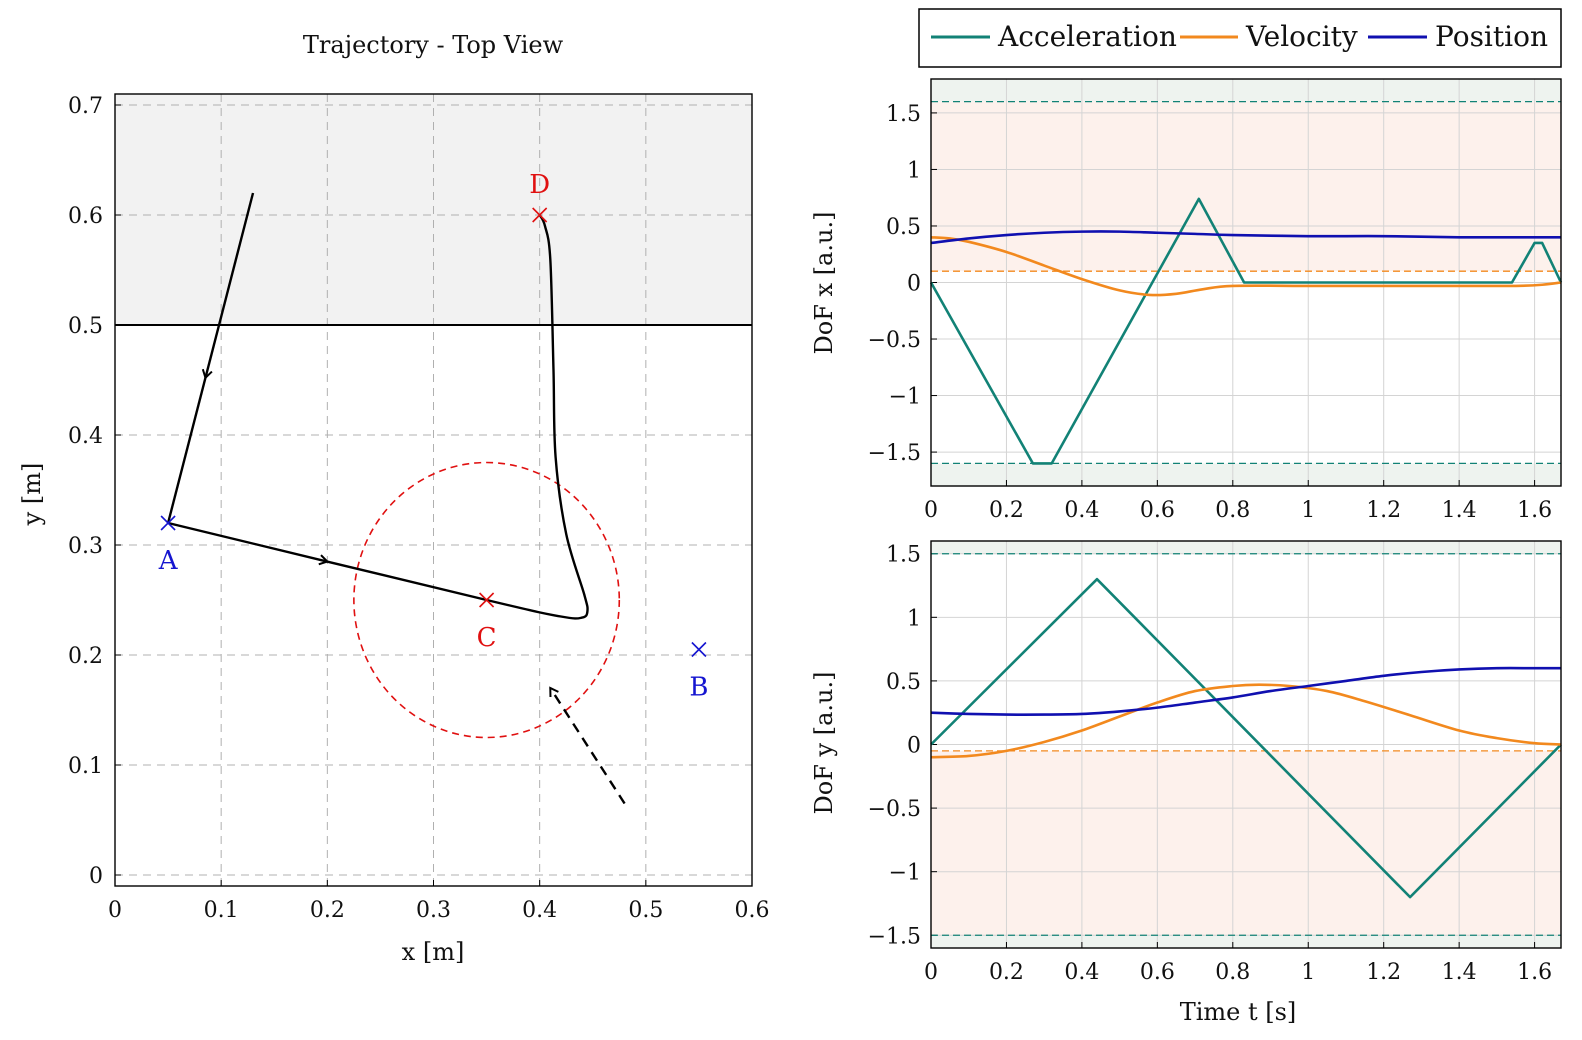 The height and width of the screenshot is (1040, 1582). I want to click on obstacle-circle, so click(487, 600).